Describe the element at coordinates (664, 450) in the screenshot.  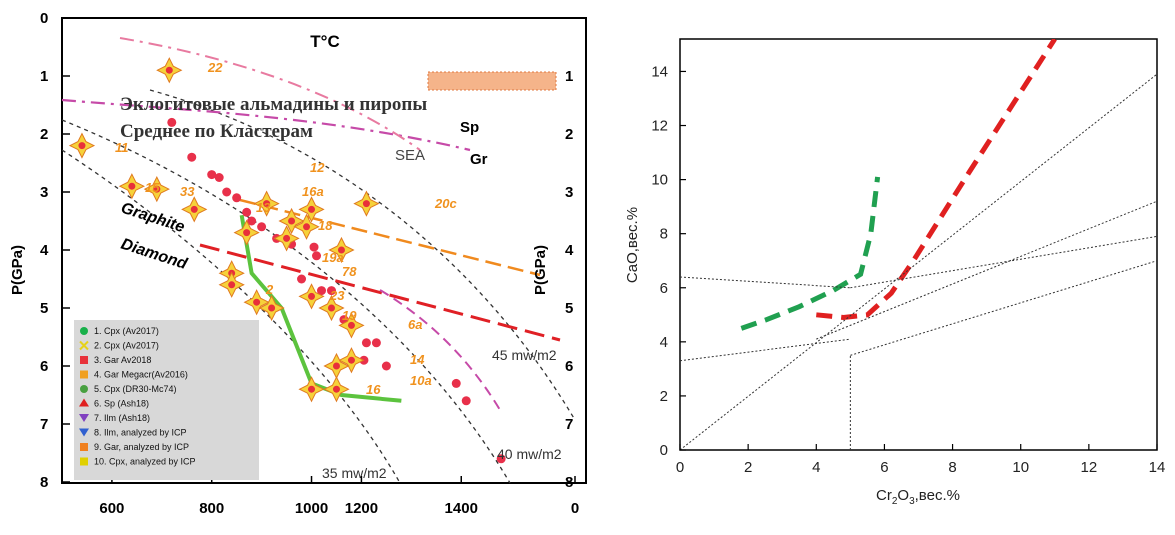
I see `right-y-tick-label: 0` at that location.